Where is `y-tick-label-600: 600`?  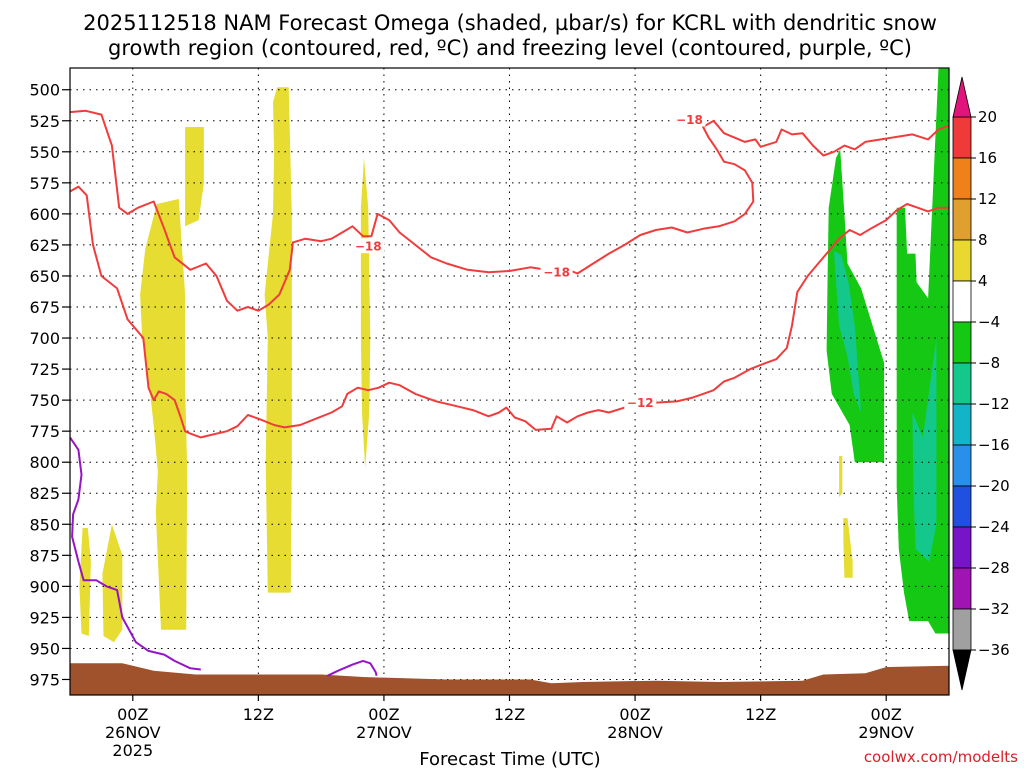
y-tick-label-600: 600 is located at coordinates (44, 214).